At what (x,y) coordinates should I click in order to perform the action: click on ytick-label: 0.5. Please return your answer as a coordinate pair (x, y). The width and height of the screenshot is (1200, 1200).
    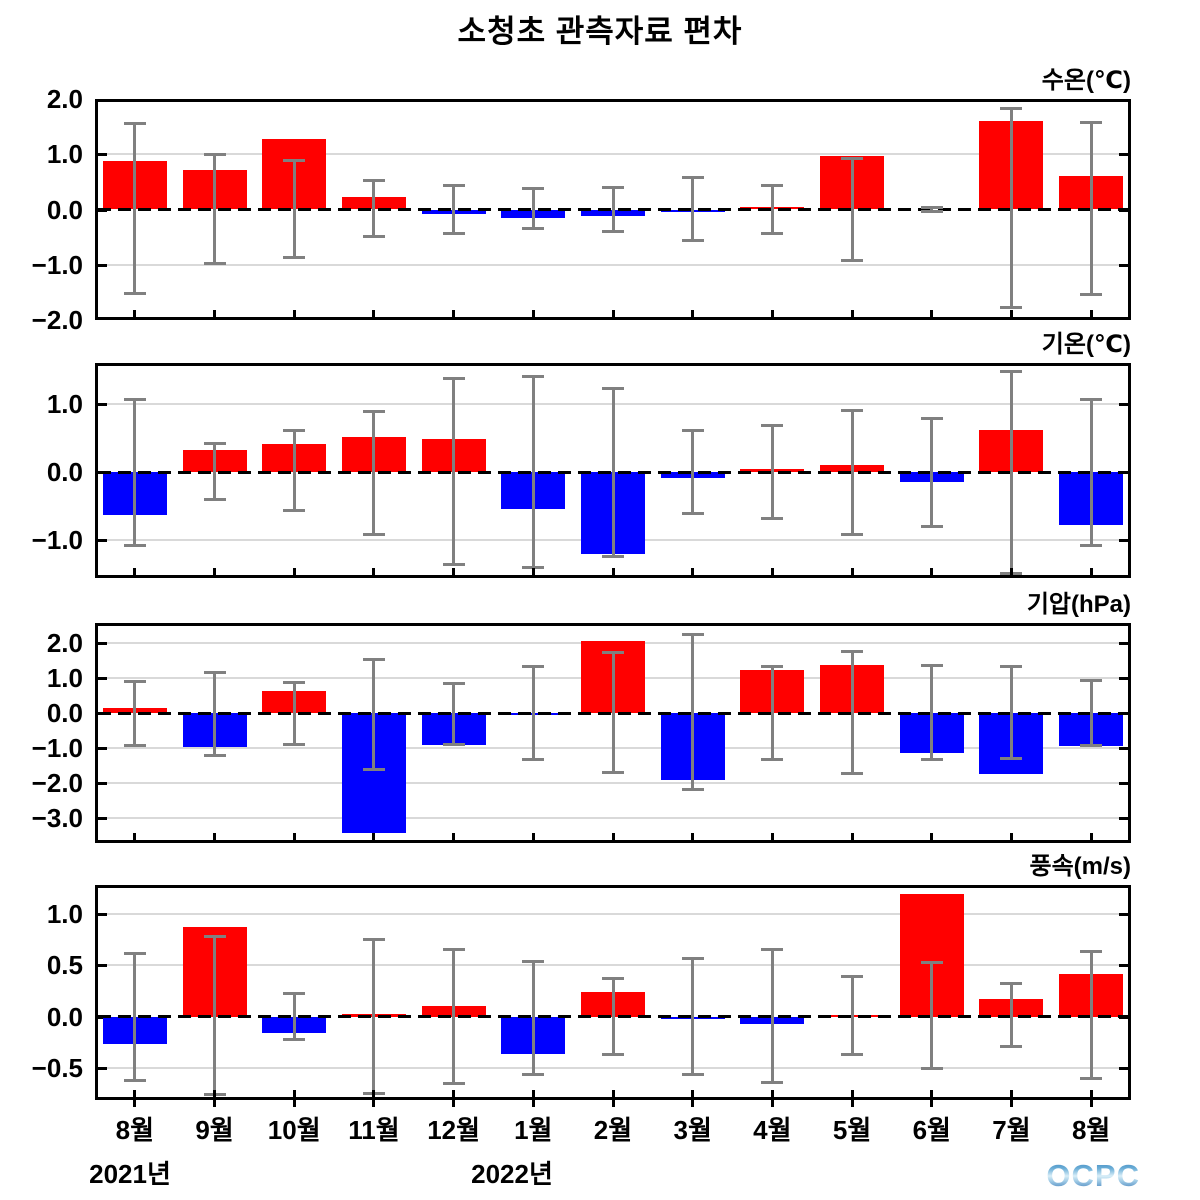
    Looking at the image, I should click on (64, 965).